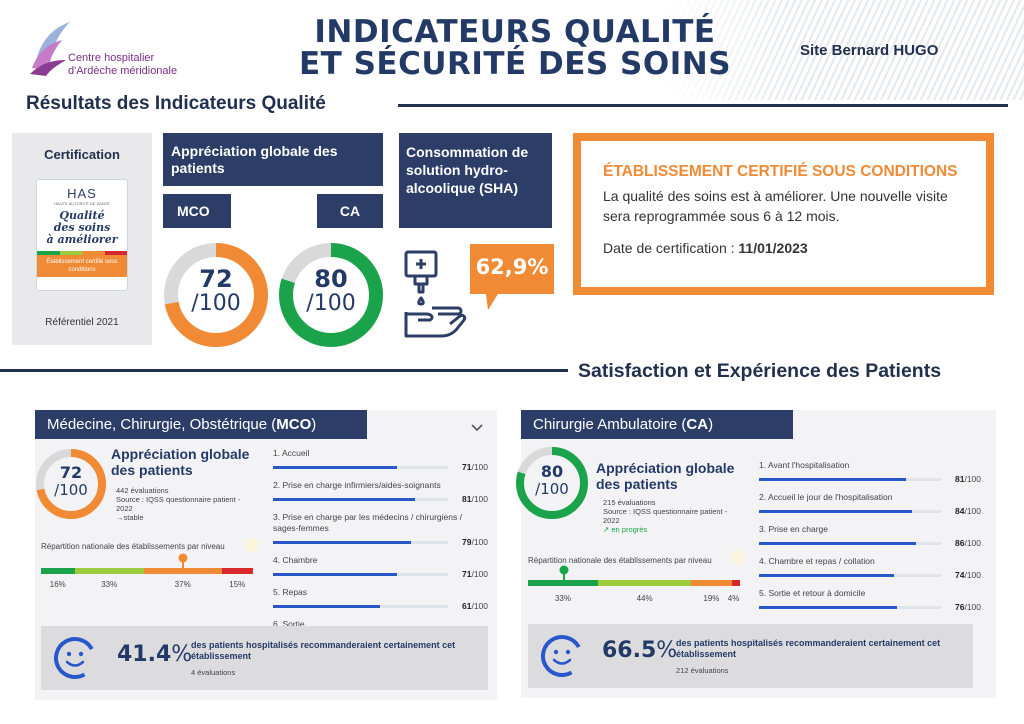 The width and height of the screenshot is (1024, 724). What do you see at coordinates (75, 660) in the screenshot?
I see `smiley-icon` at bounding box center [75, 660].